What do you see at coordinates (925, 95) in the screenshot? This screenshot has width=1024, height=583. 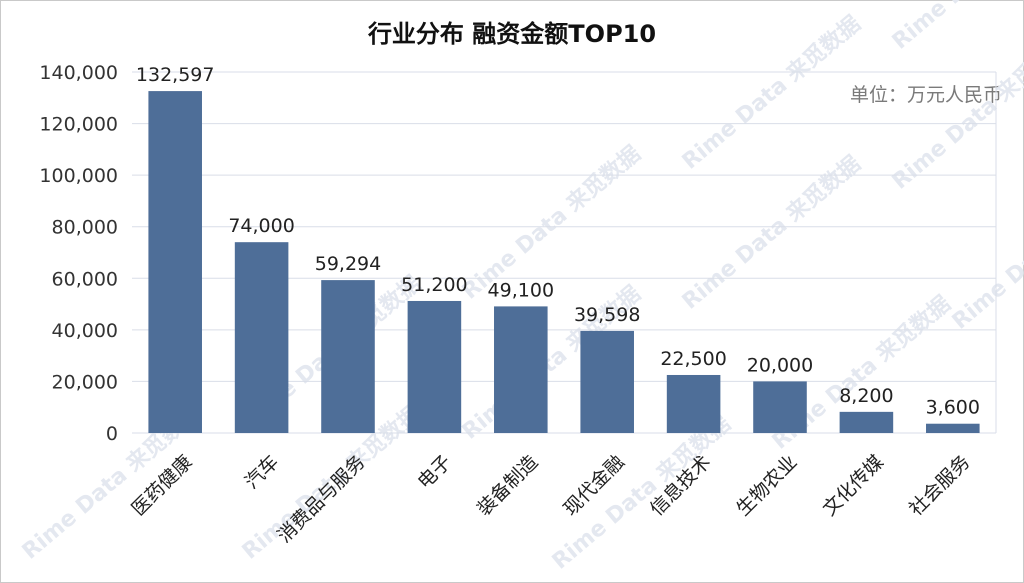 I see `unit-label: 单位：万元人民币` at bounding box center [925, 95].